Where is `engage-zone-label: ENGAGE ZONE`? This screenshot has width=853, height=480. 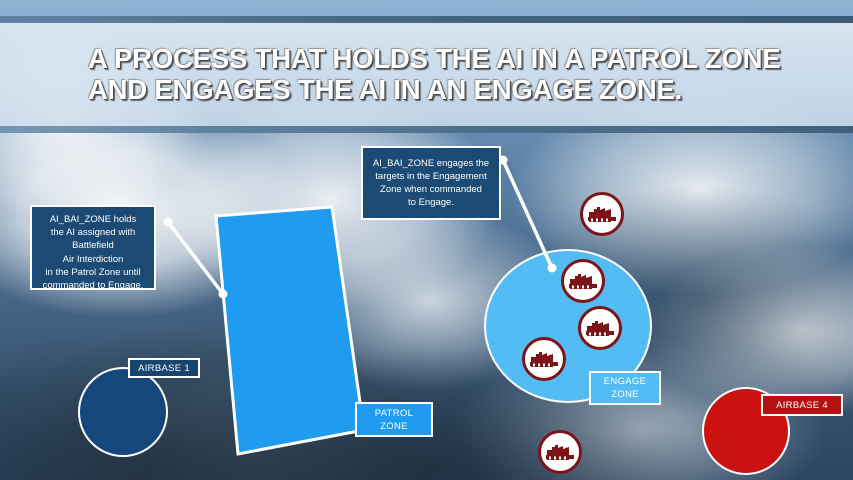
engage-zone-label: ENGAGE ZONE is located at coordinates (625, 388).